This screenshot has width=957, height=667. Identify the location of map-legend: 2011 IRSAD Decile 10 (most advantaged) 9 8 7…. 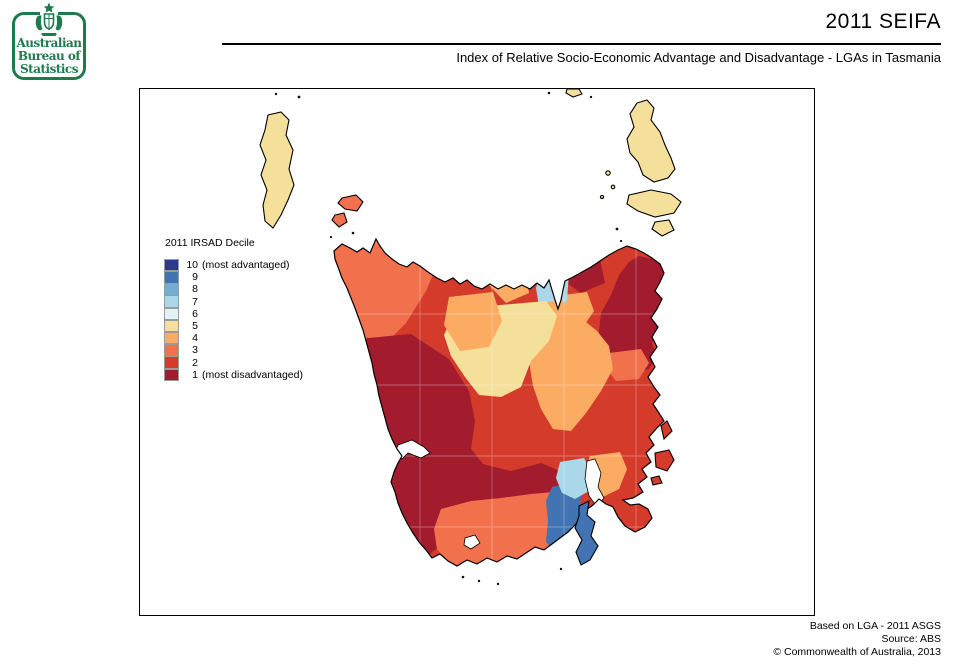
(233, 309).